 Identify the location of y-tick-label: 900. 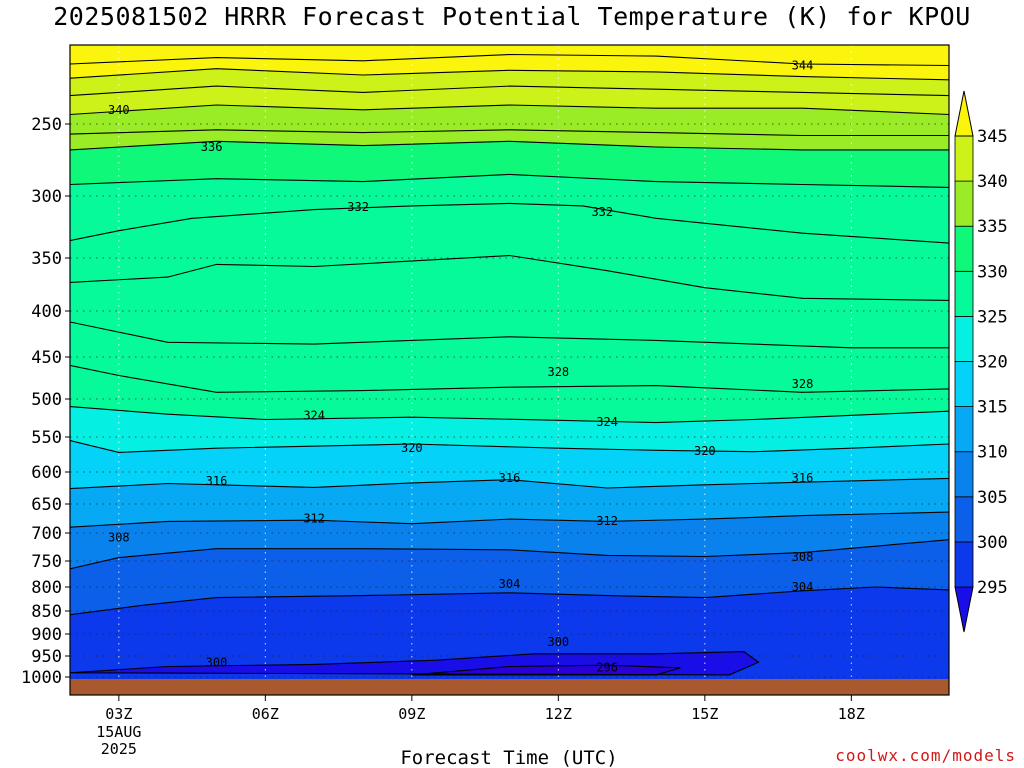
(46, 635).